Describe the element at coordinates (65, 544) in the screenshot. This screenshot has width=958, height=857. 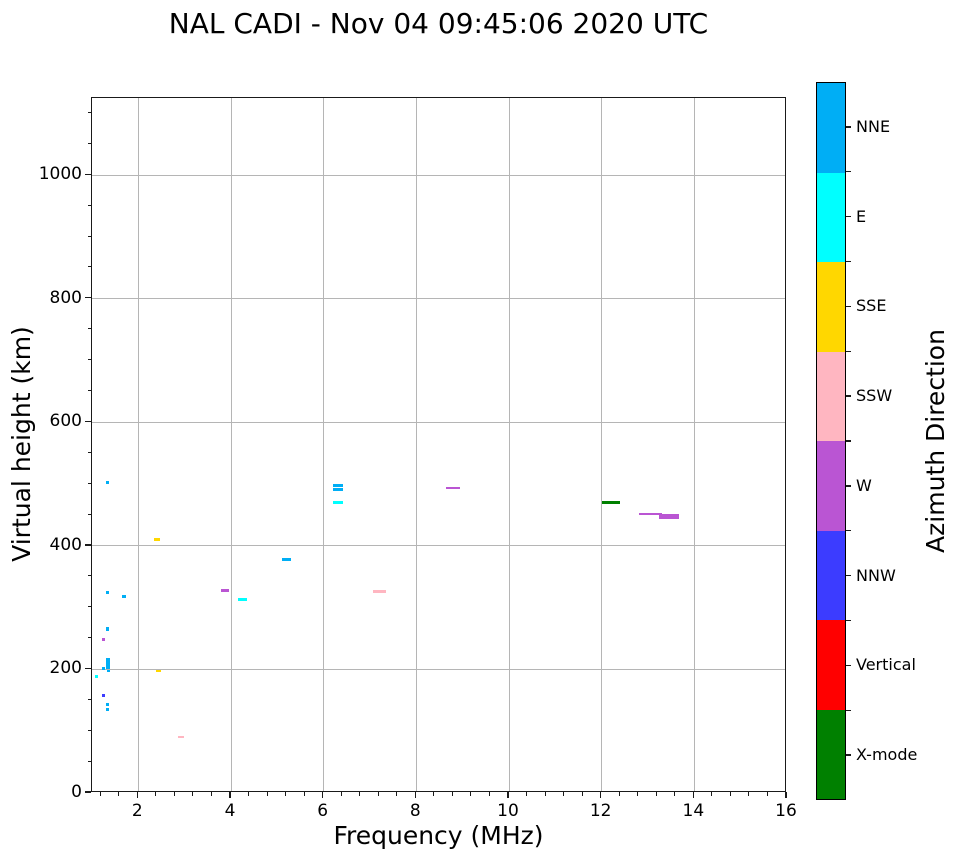
I see `y-tick-label-400: 400` at that location.